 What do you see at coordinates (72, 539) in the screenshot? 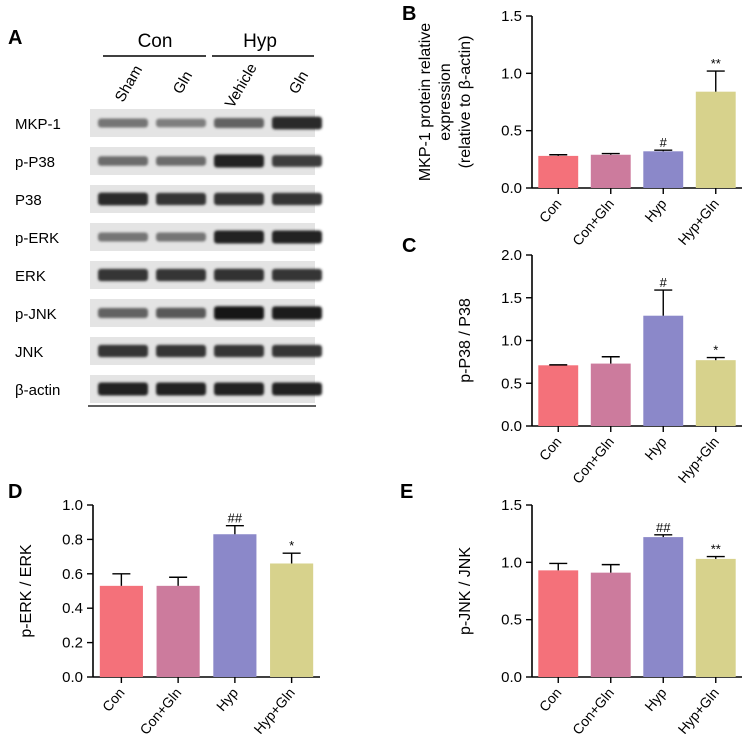
I see `y-tick-label: 0.8` at bounding box center [72, 539].